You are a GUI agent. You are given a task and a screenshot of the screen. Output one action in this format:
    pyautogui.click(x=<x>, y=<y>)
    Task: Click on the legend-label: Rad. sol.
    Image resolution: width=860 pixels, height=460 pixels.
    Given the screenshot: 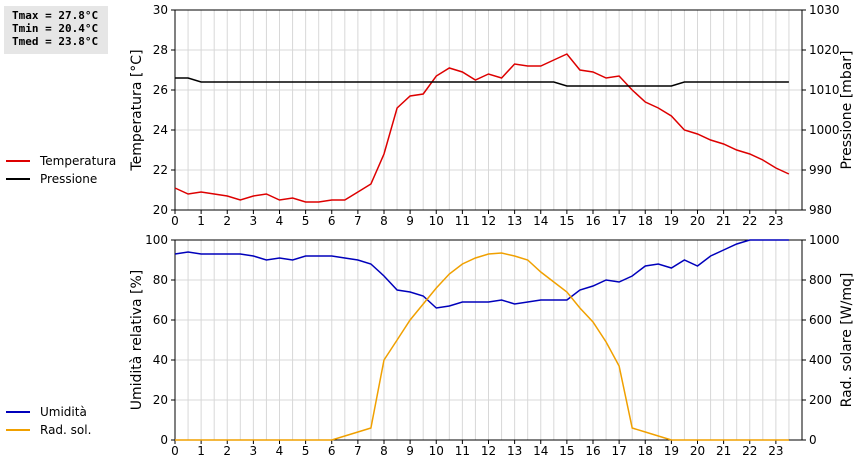 What is the action you would take?
    pyautogui.click(x=66, y=430)
    